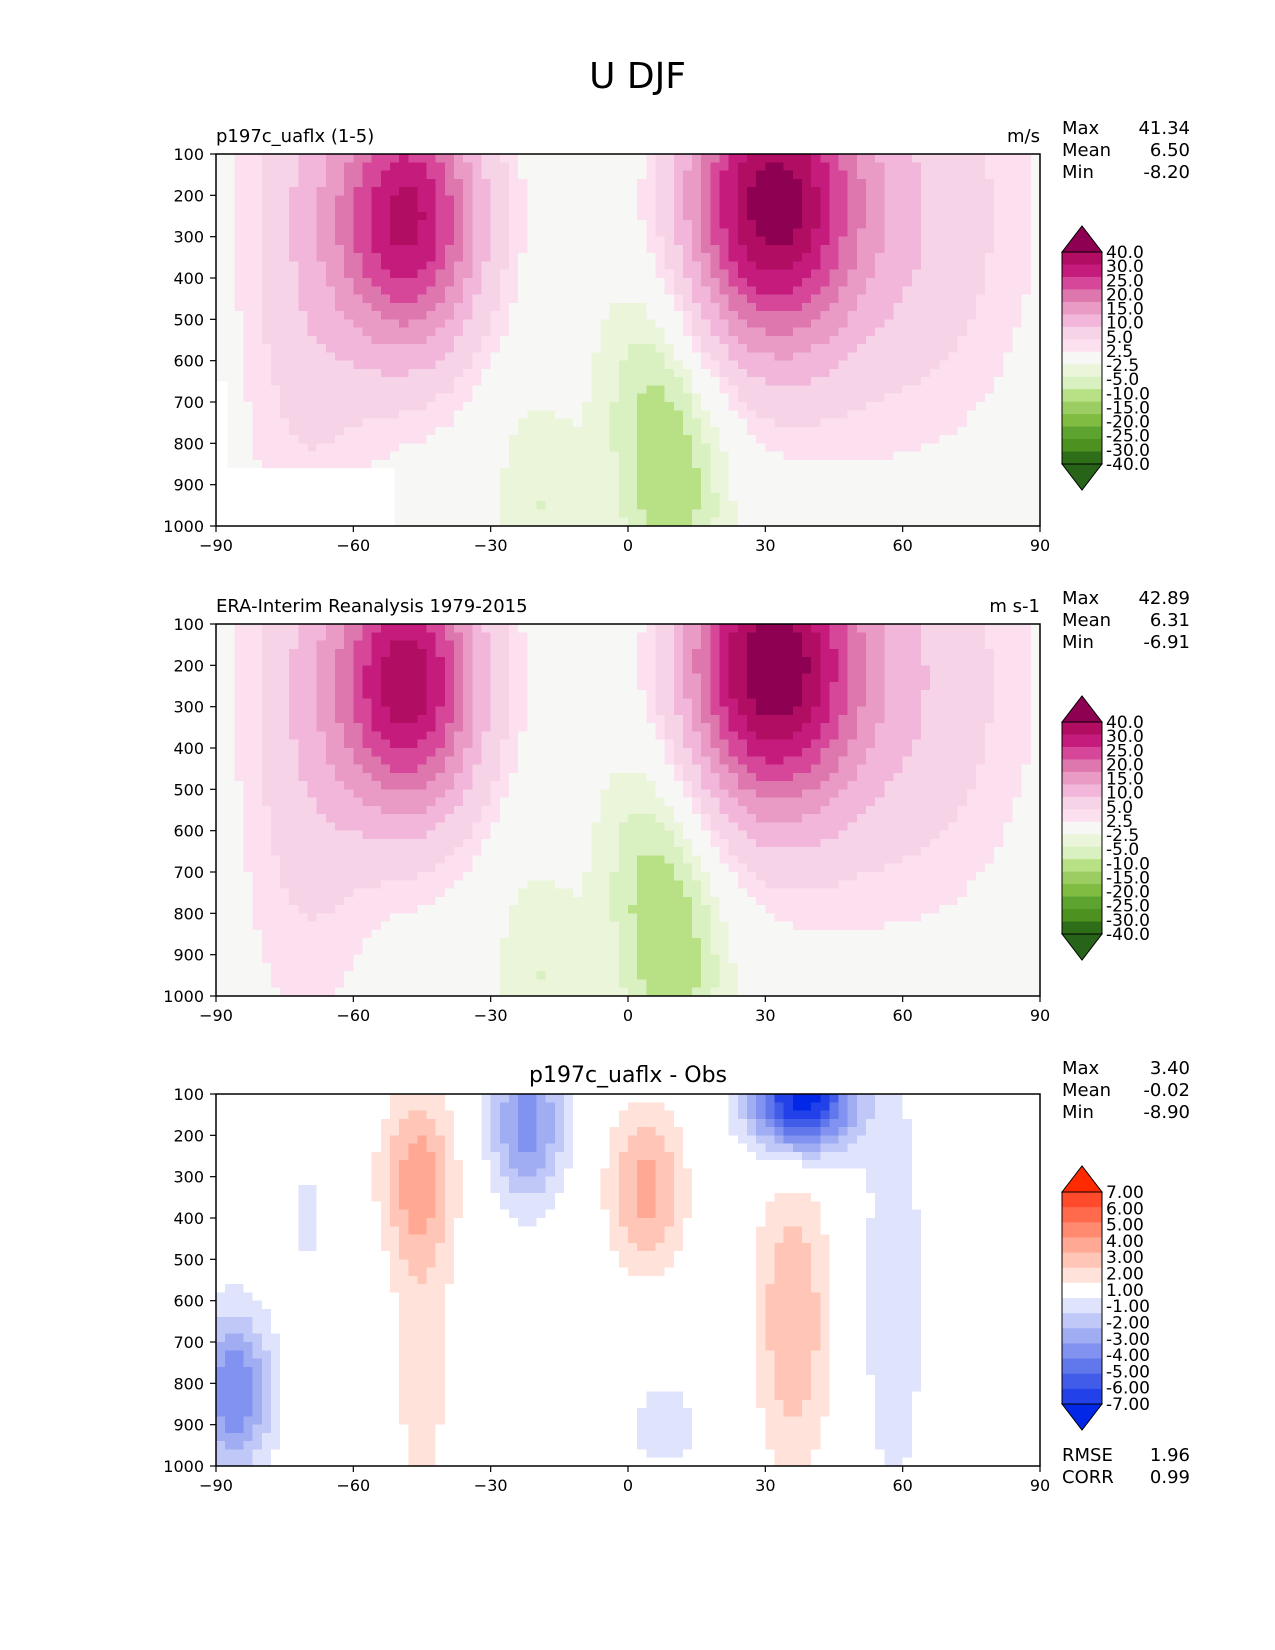 The height and width of the screenshot is (1650, 1275). What do you see at coordinates (1082, 371) in the screenshot?
I see `colorbar-swatch` at bounding box center [1082, 371].